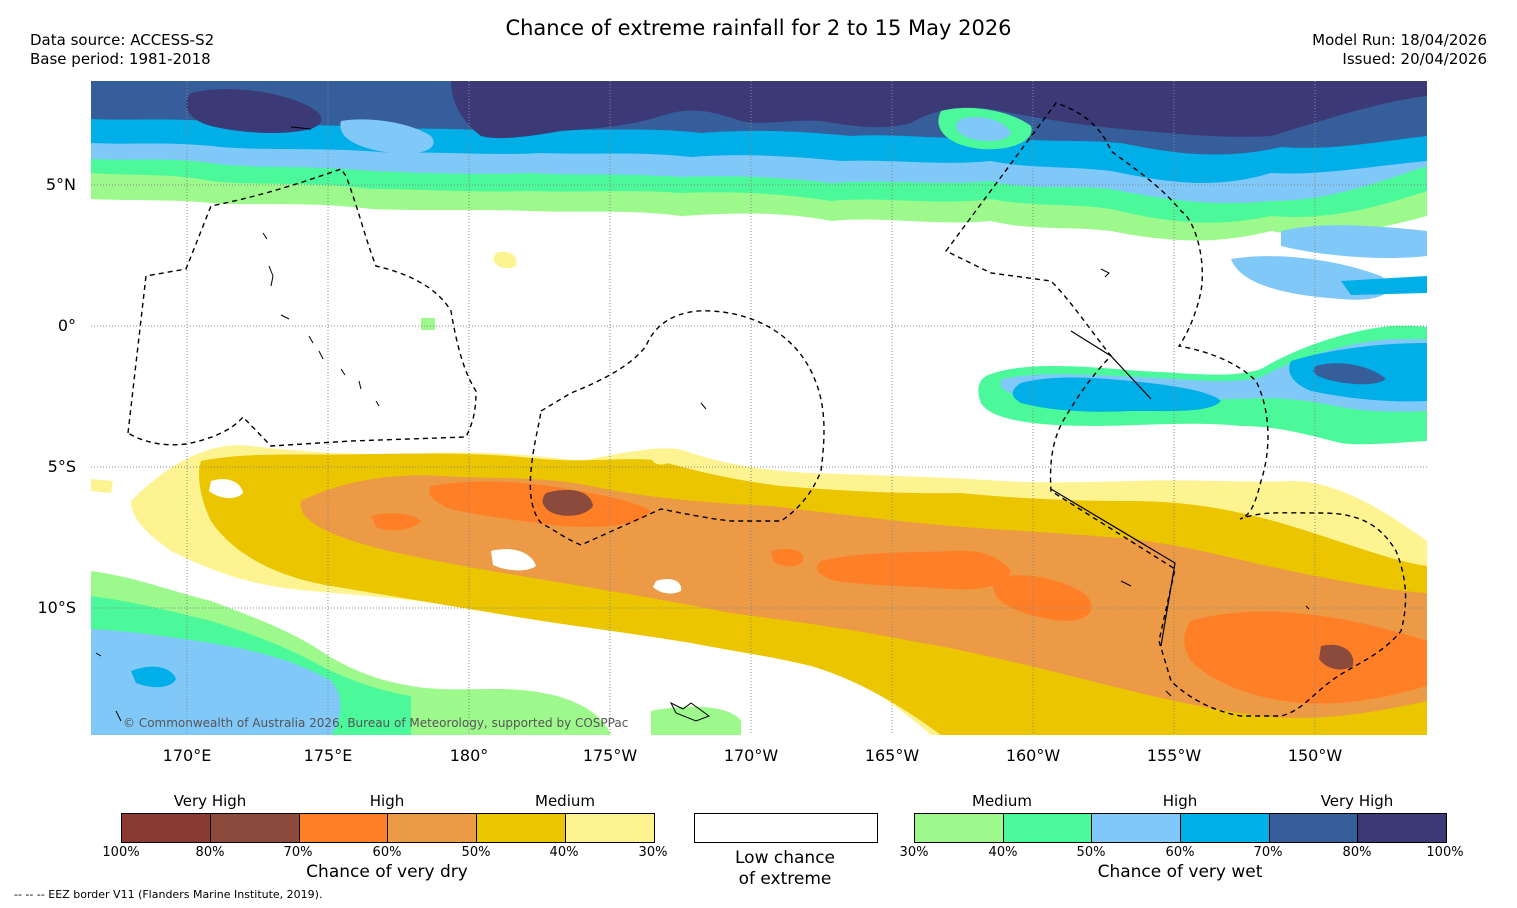  What do you see at coordinates (328, 755) in the screenshot?
I see `lon-label-175e: 175°E` at bounding box center [328, 755].